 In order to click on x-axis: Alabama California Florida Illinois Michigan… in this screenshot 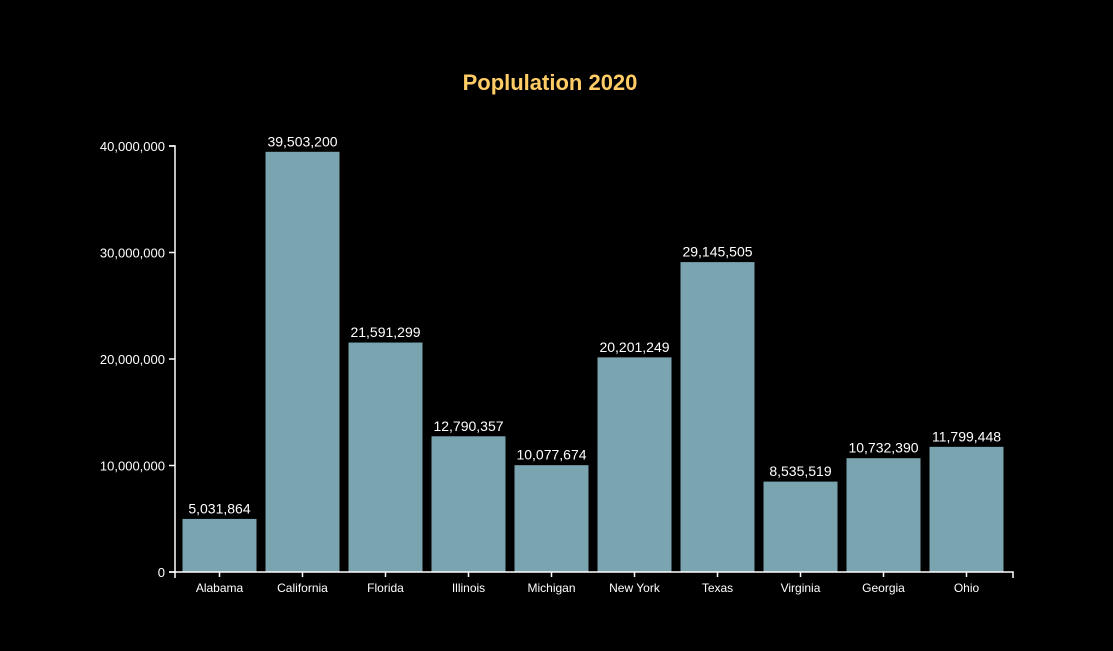, I will do `click(594, 583)`.